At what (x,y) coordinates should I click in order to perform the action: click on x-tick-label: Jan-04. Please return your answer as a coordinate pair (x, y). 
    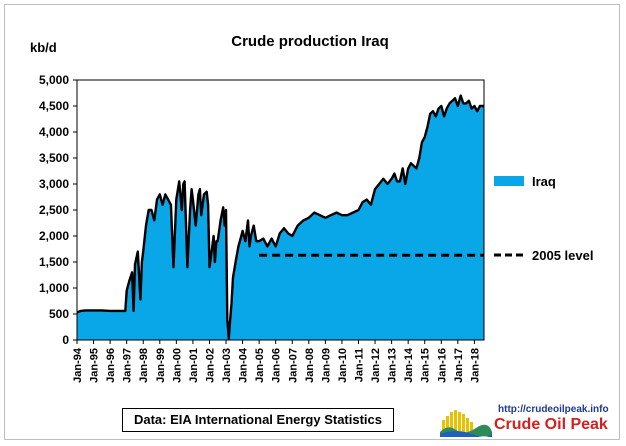
    Looking at the image, I should click on (244, 365).